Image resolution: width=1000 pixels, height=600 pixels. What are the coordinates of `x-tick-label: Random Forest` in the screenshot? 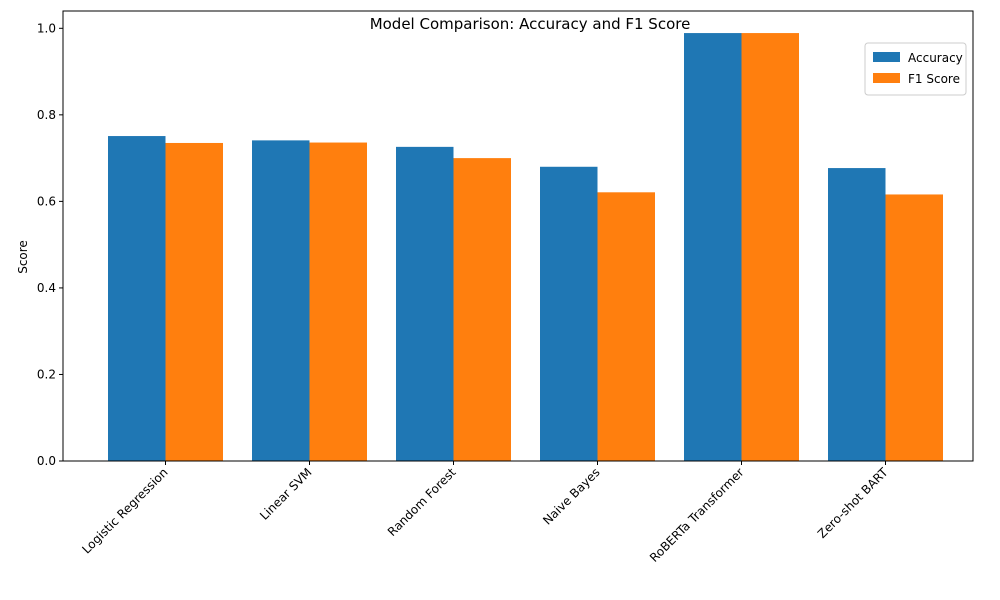 It's located at (422, 502).